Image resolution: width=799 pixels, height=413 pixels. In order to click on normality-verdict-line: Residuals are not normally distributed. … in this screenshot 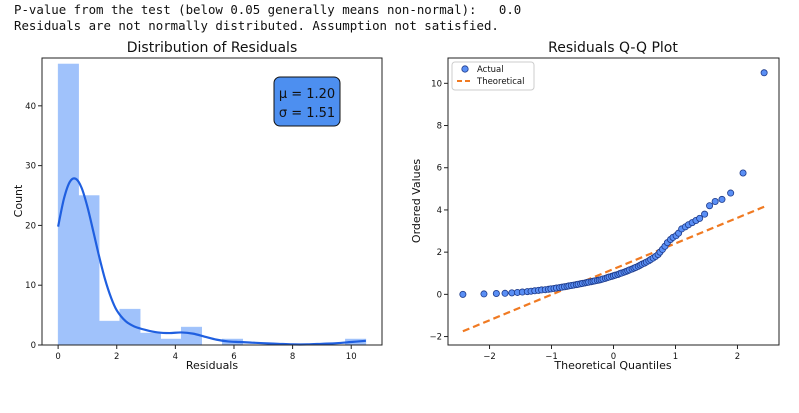, I will do `click(256, 25)`.